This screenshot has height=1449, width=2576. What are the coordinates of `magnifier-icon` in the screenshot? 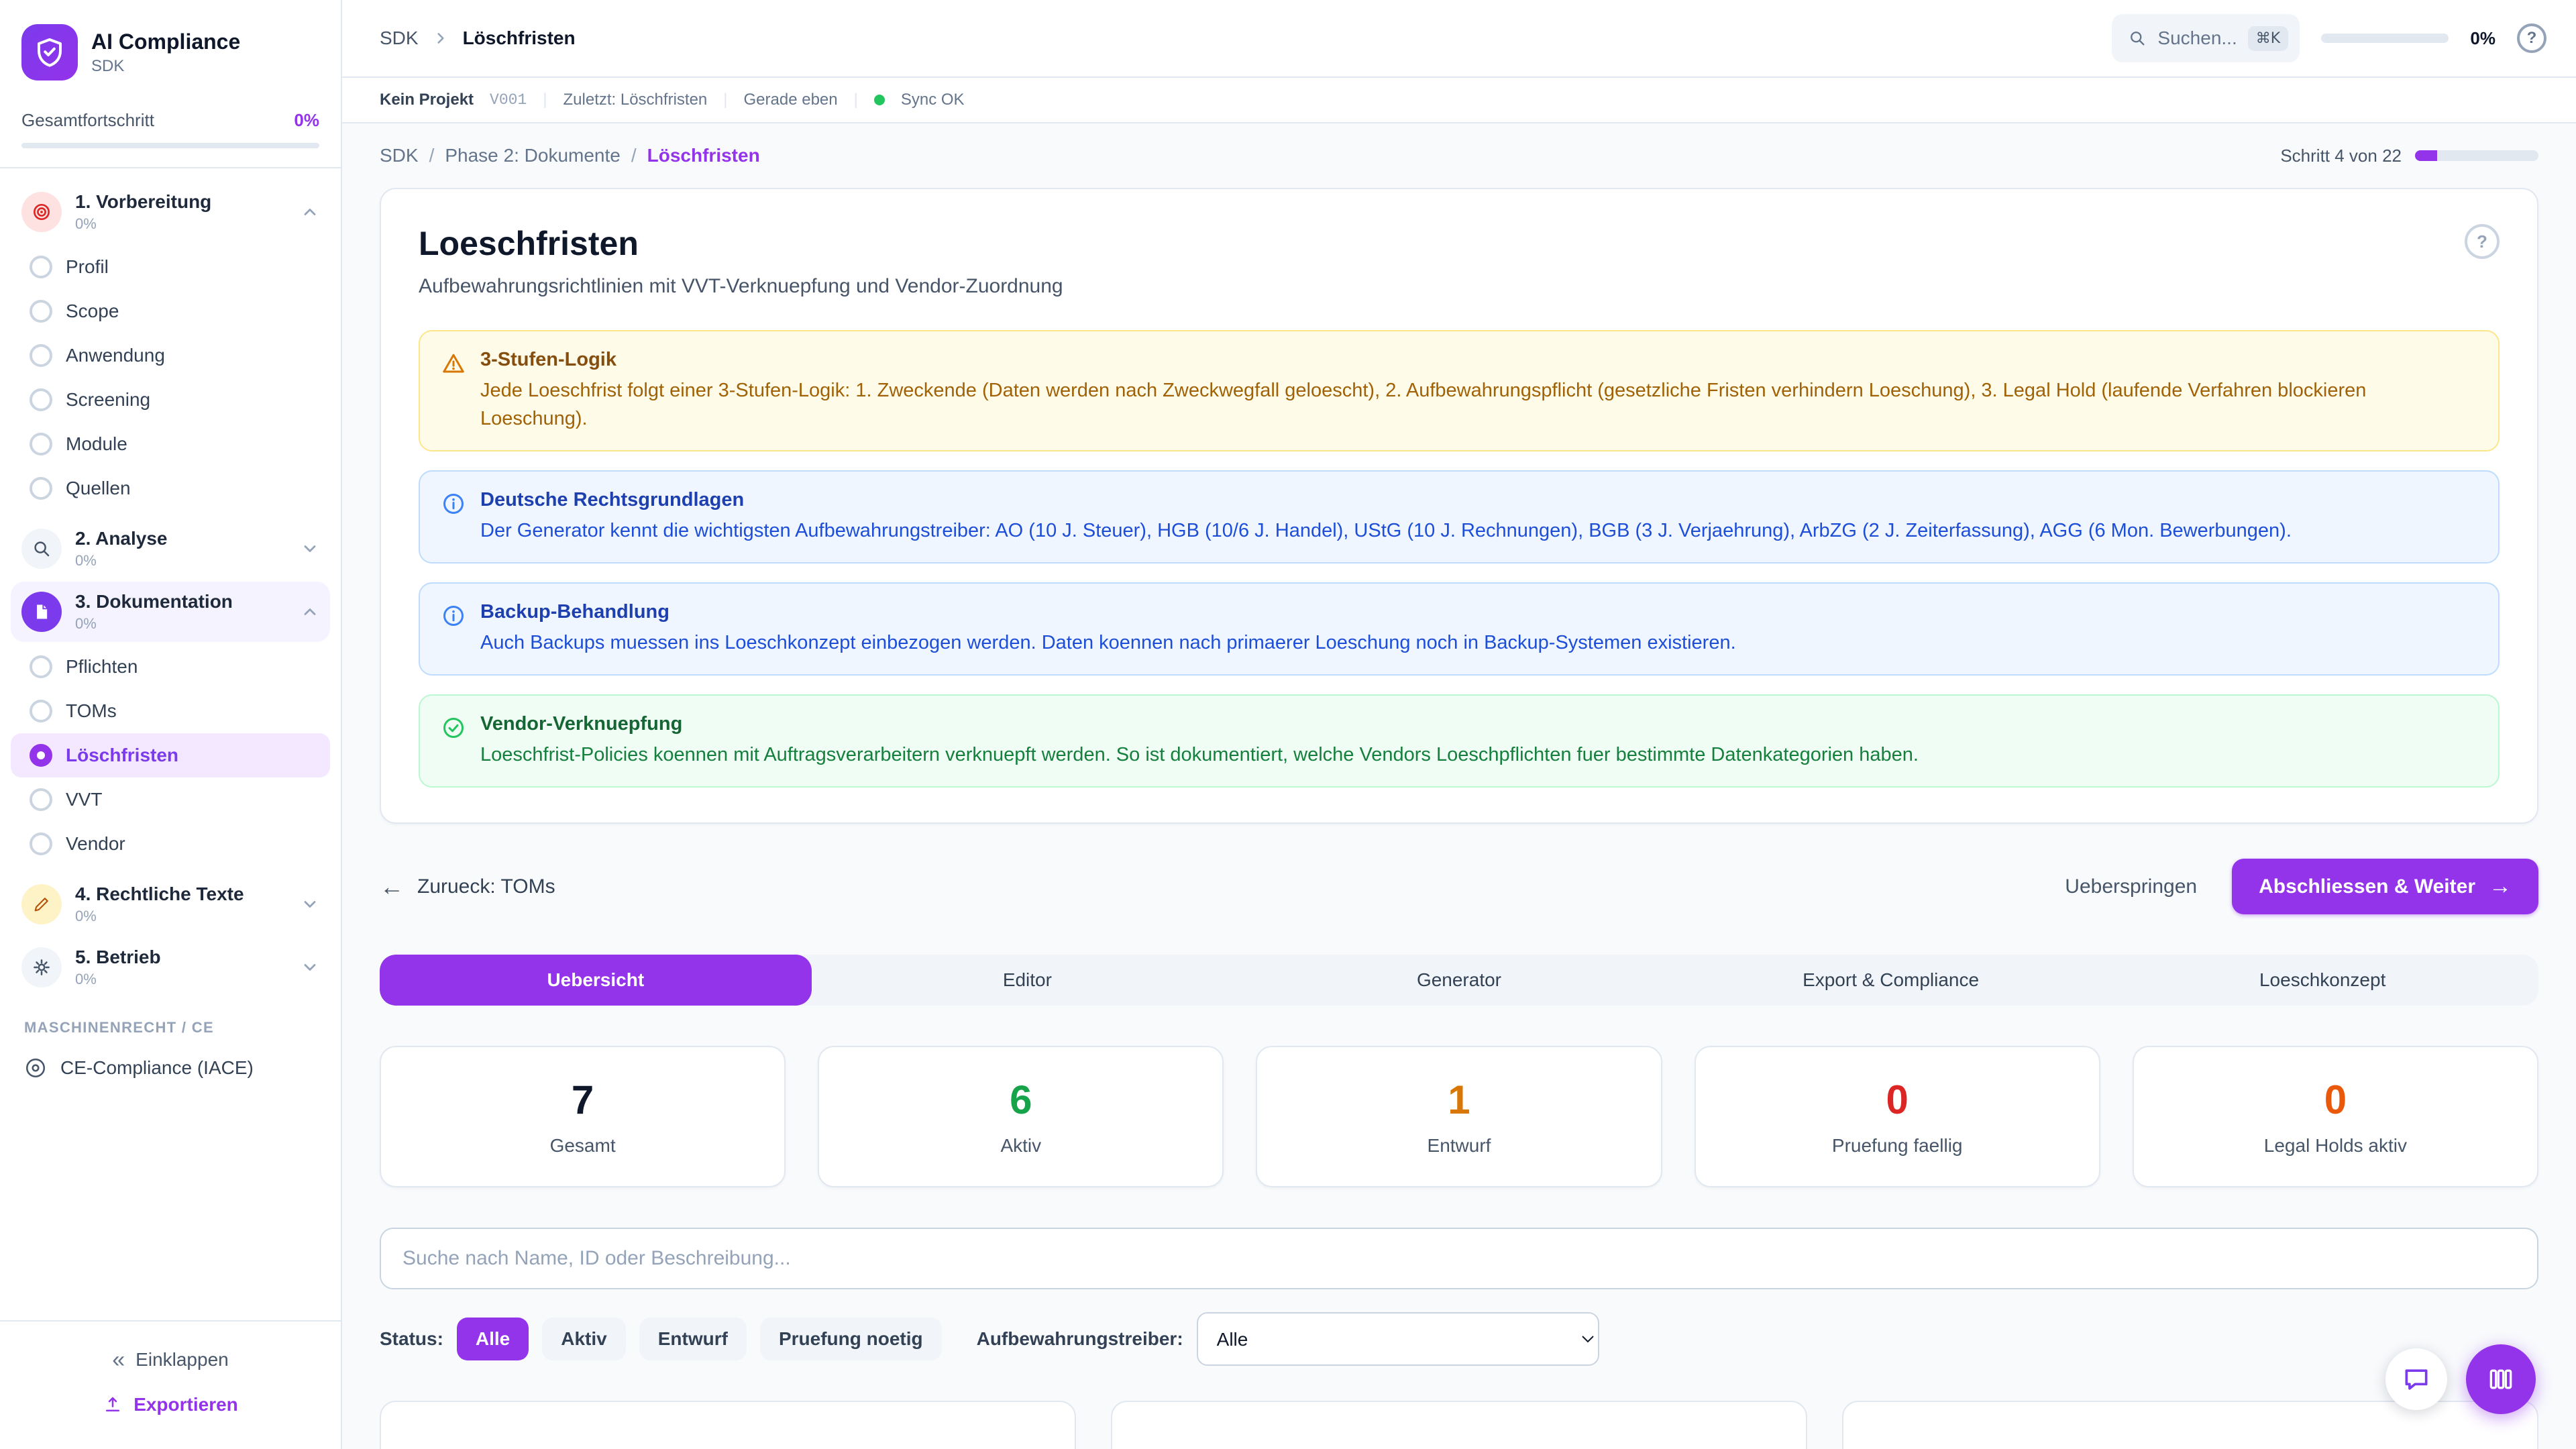 It's located at (41, 549).